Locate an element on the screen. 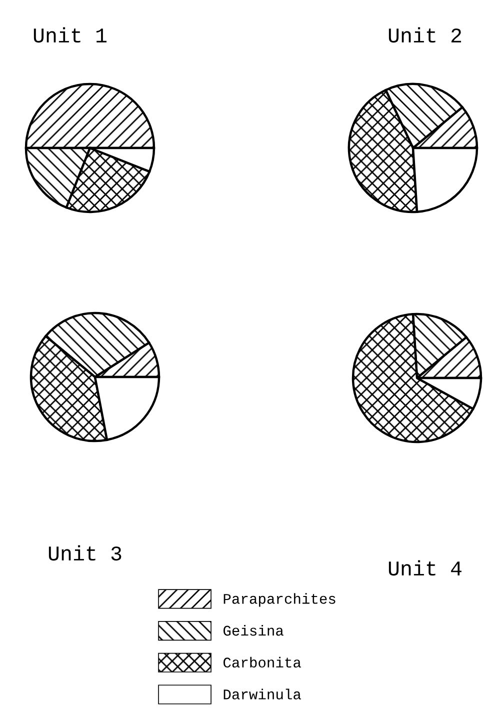 This screenshot has height=717, width=495. text: Unit 3 is located at coordinates (85, 553).